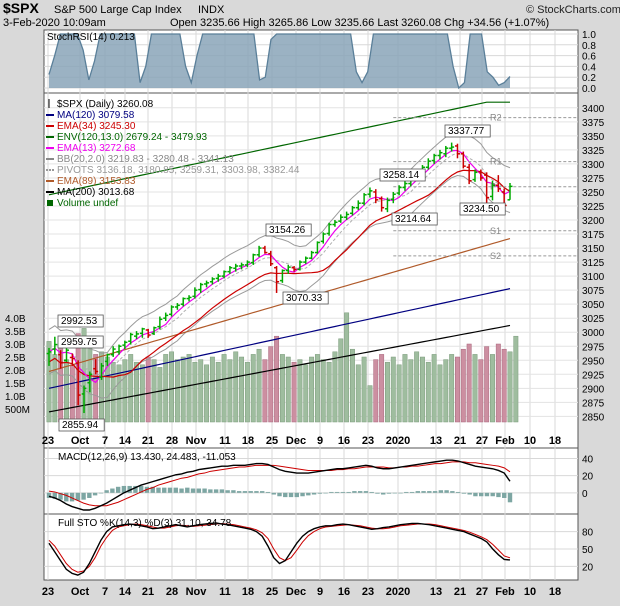 This screenshot has height=606, width=620. I want to click on ma120-line, so click(279, 338).